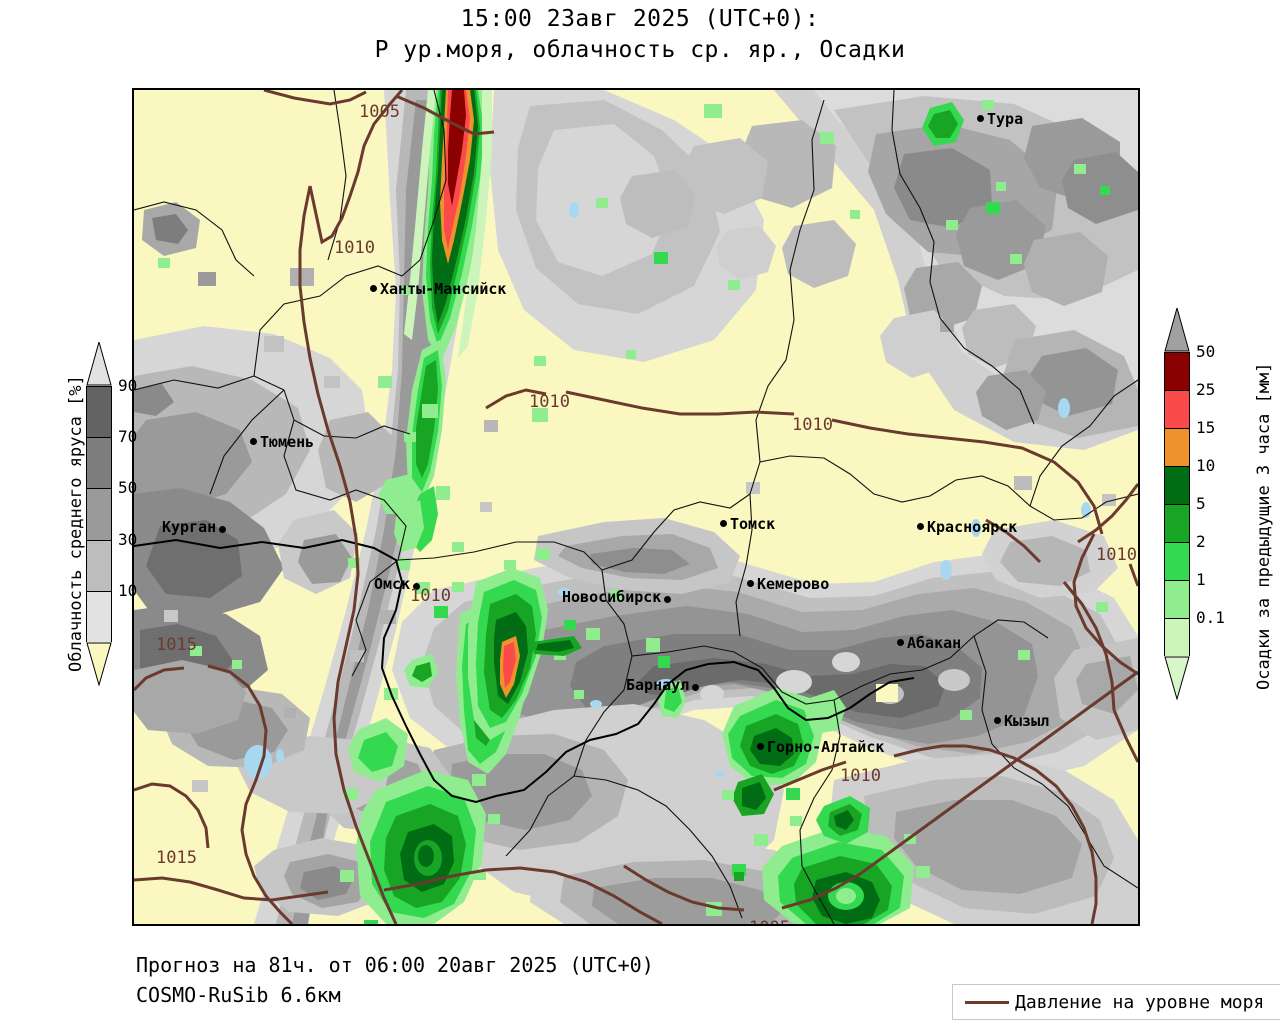 Image resolution: width=1280 pixels, height=1024 pixels. Describe the element at coordinates (238, 995) in the screenshot. I see `model-name: COSMO-RuSib 6.6км` at that location.